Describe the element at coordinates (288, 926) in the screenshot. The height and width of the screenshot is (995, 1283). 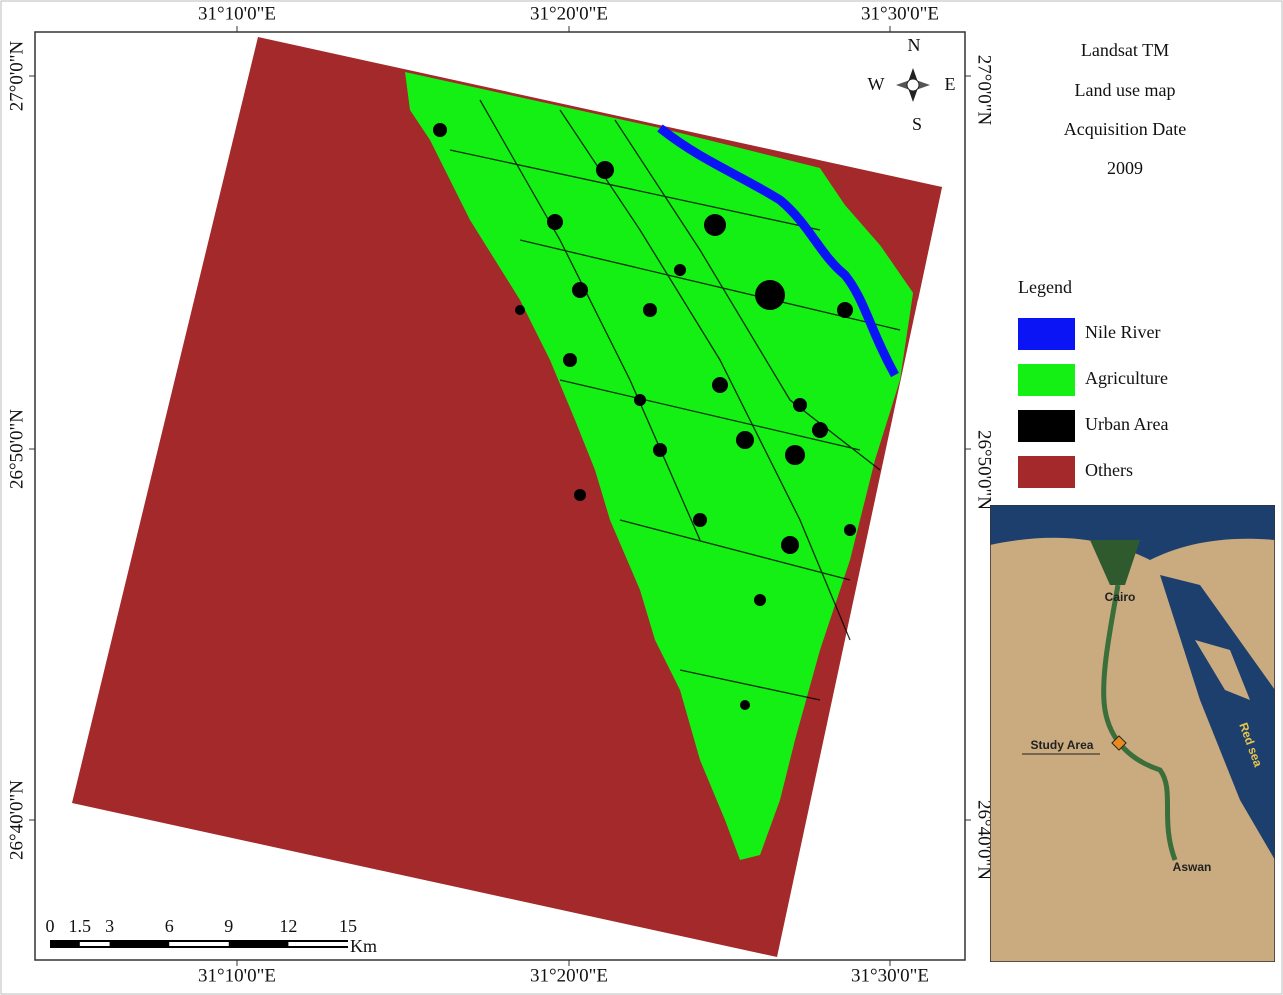
I see `scale-tick-label: 12` at that location.